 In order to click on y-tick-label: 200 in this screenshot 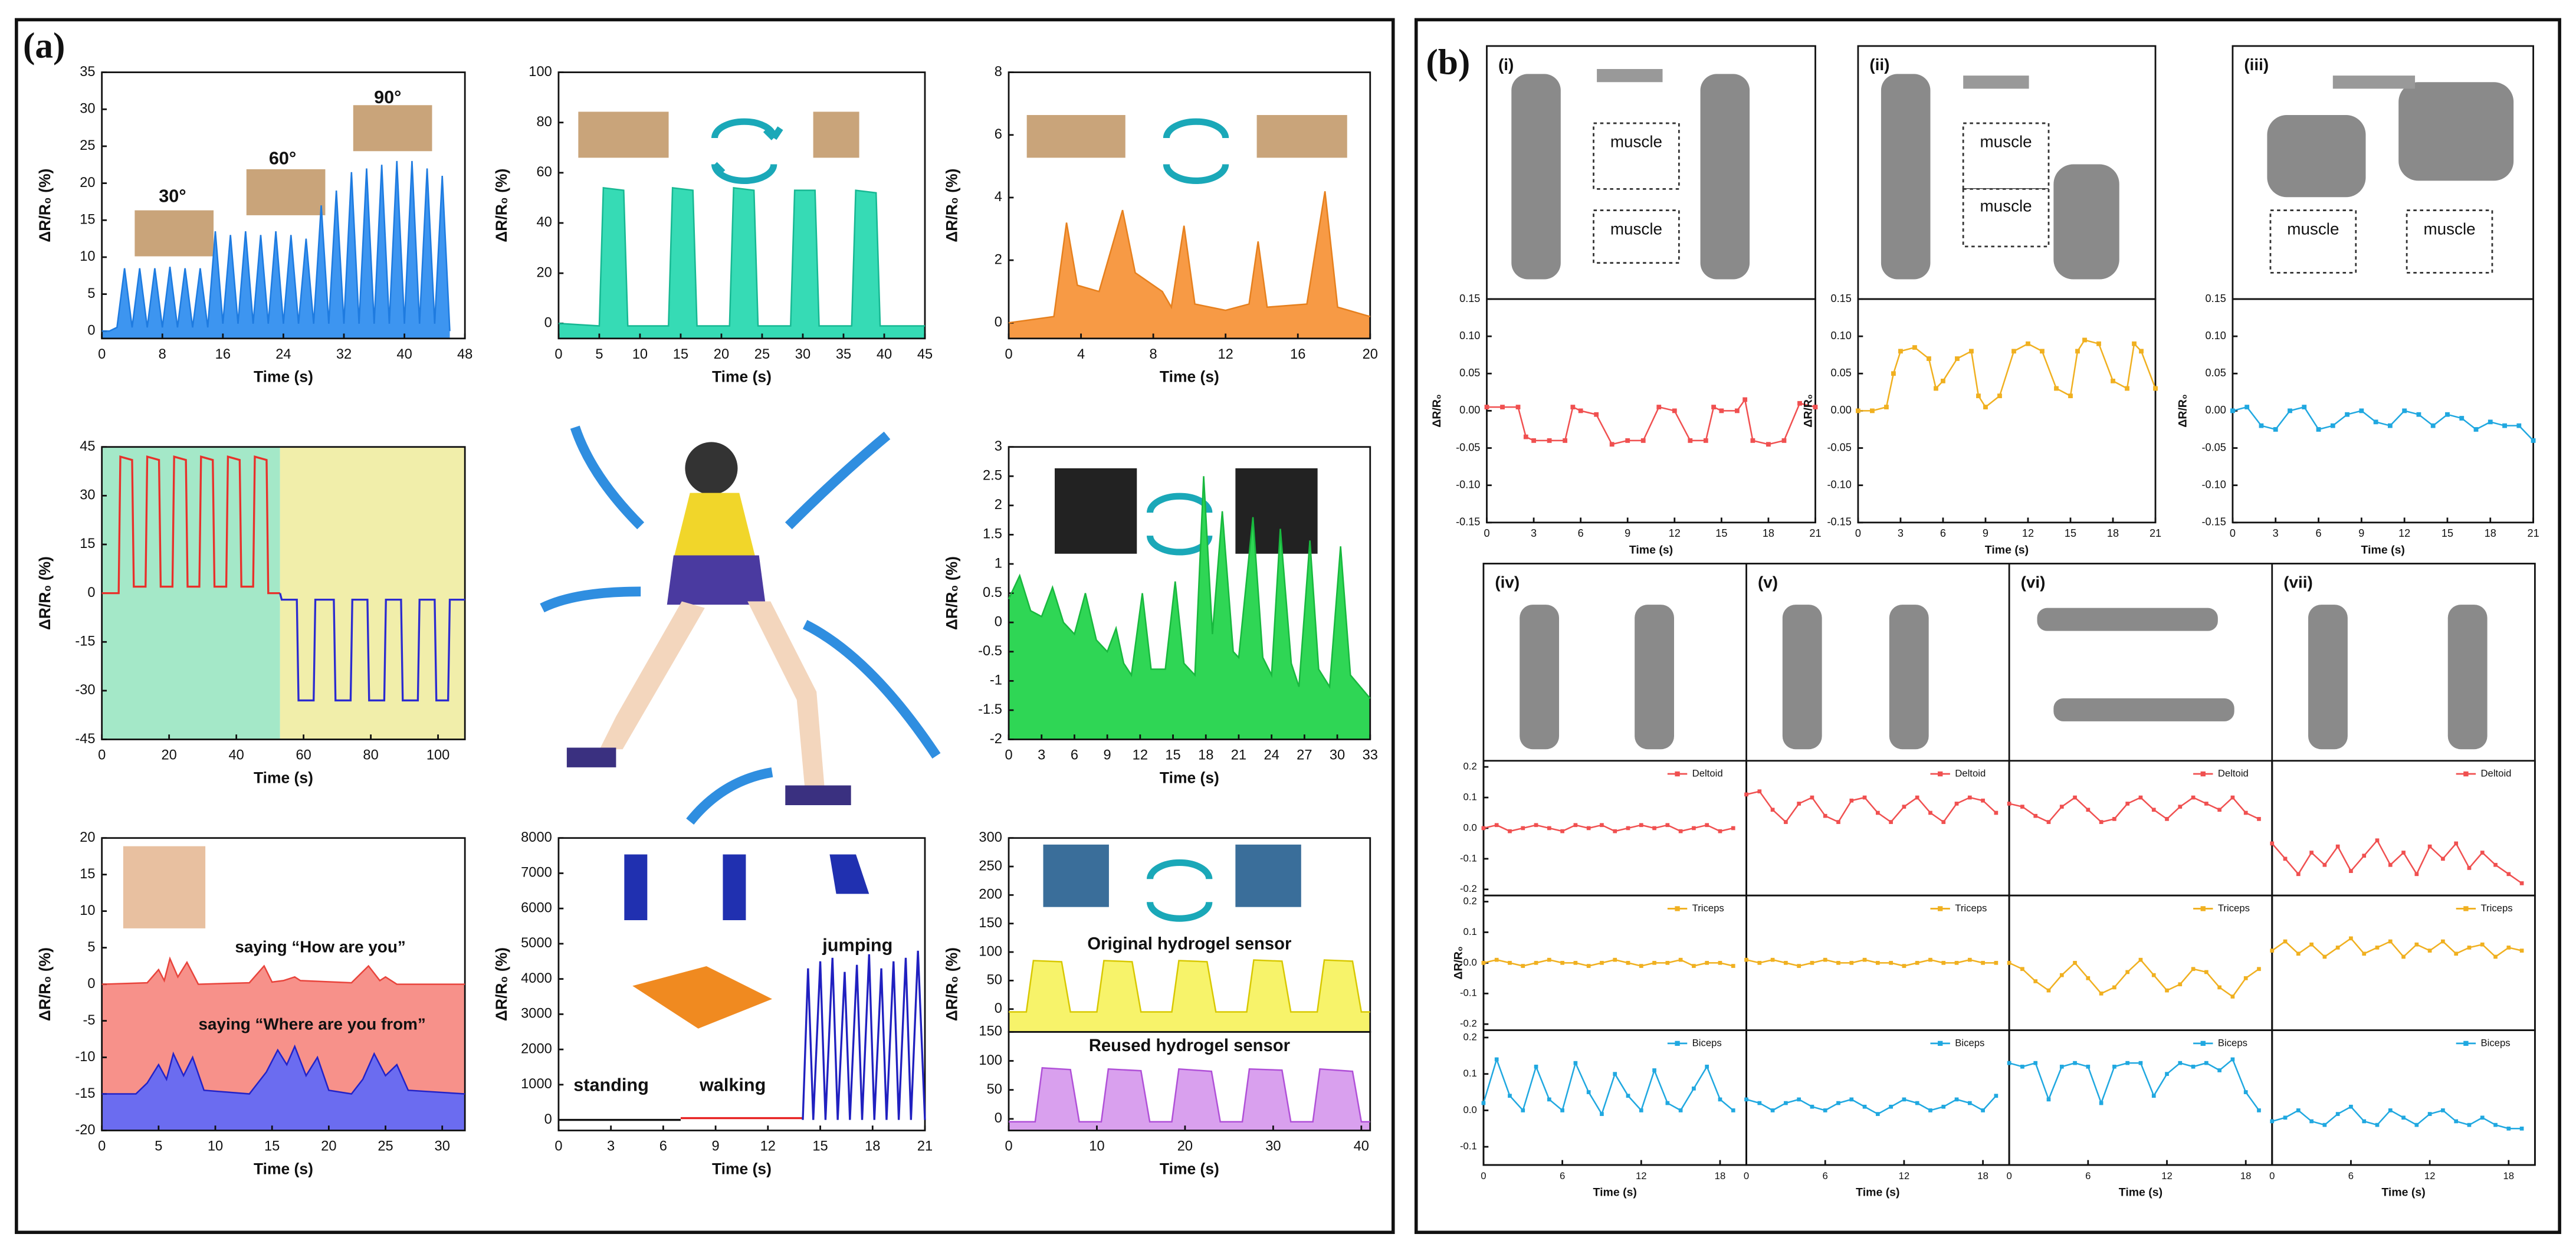, I will do `click(990, 895)`.